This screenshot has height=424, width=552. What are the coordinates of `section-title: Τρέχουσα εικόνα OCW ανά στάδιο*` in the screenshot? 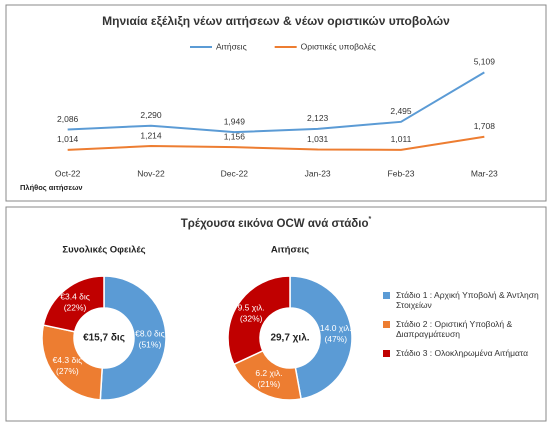 It's located at (276, 223).